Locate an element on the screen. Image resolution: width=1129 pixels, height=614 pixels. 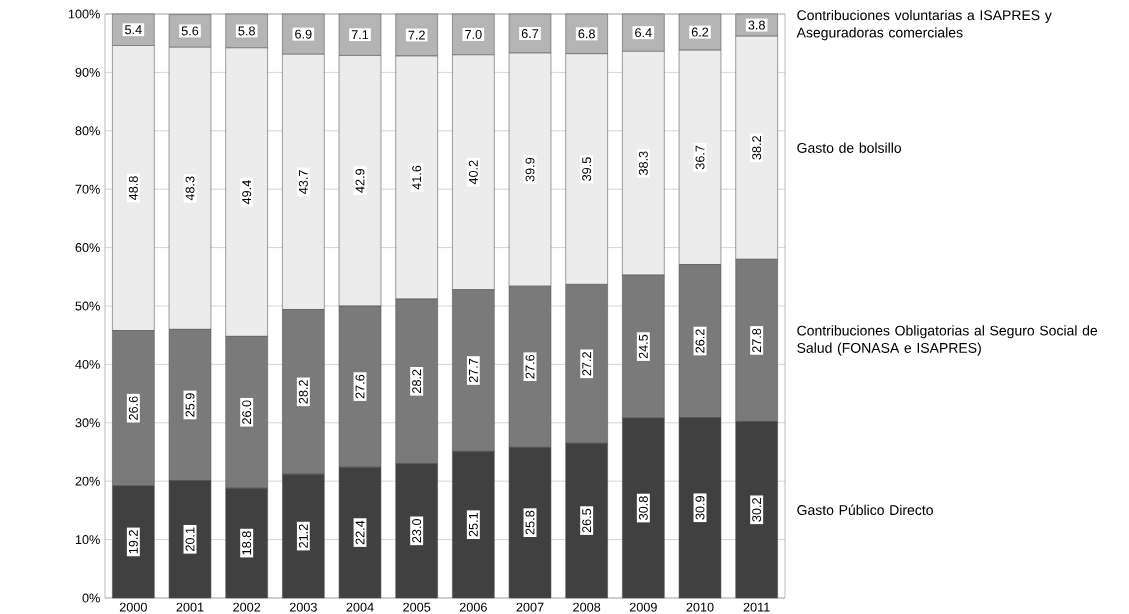
x-tick-label: 2007 is located at coordinates (530, 607).